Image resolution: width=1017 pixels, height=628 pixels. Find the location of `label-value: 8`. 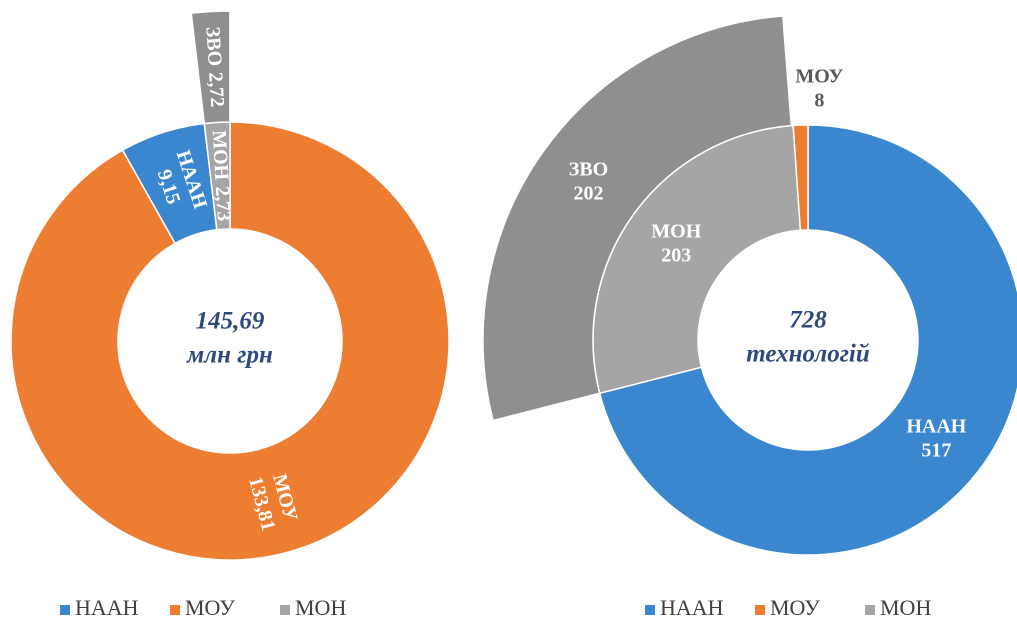

label-value: 8 is located at coordinates (819, 101).